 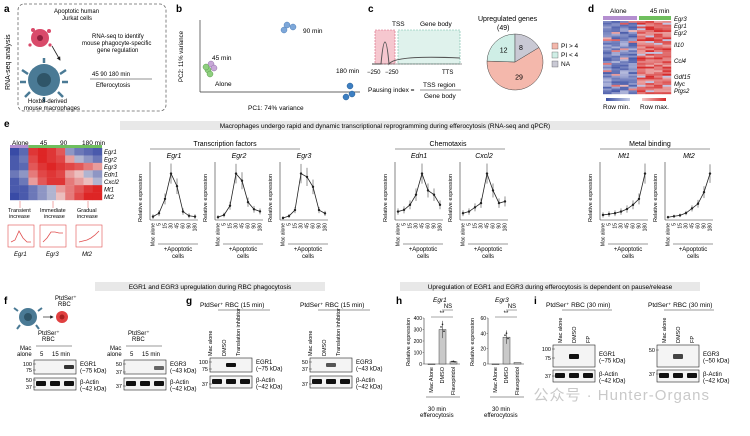 What do you see at coordinates (61, 355) in the screenshot?
I see `f-t15-1: 15 min` at bounding box center [61, 355].